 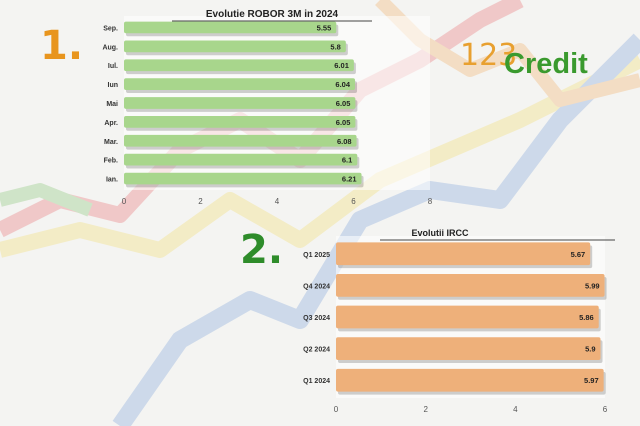 I want to click on robor-title: Evolutie ROBOR 3M in 2024, so click(x=272, y=14).